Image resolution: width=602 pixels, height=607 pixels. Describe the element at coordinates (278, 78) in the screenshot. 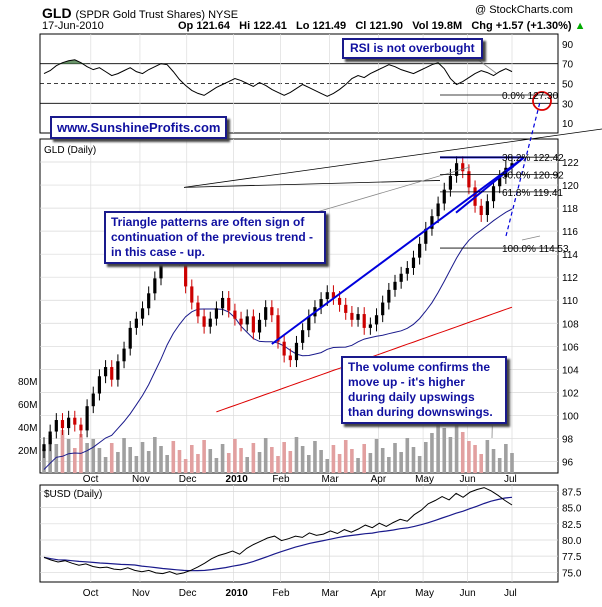

I see `rsi-line` at that location.